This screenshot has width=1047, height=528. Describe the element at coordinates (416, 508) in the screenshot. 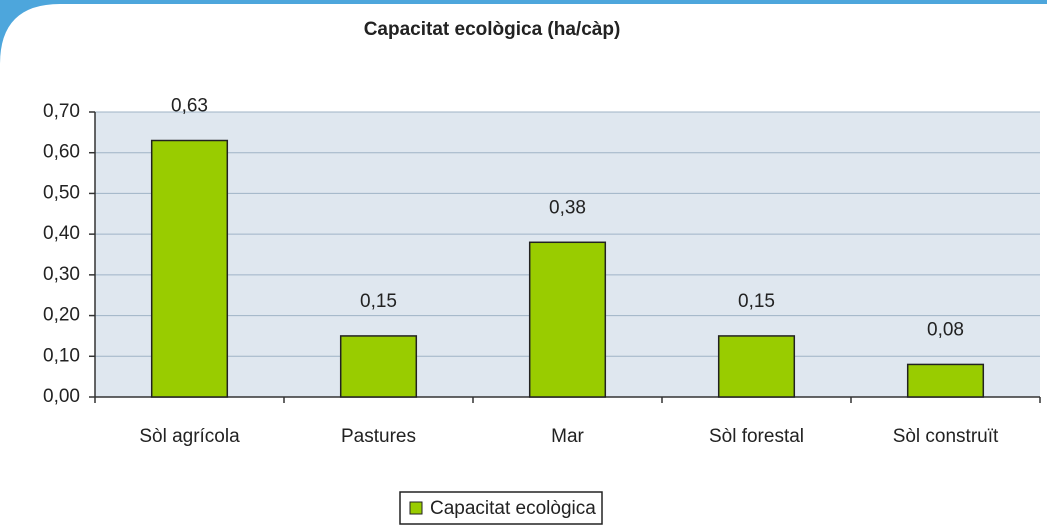

I see `legend-swatch` at that location.